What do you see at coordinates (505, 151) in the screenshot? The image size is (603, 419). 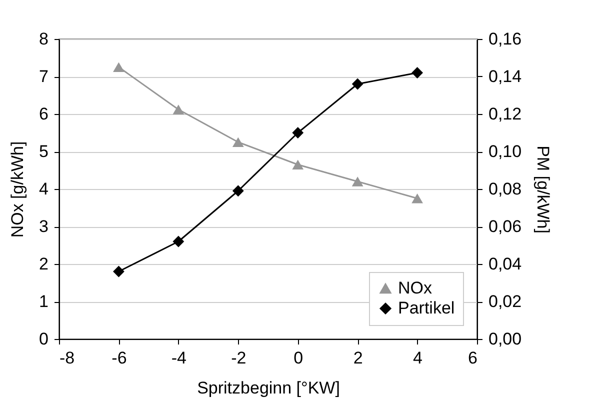 I see `y2-tick-label: 0,10` at bounding box center [505, 151].